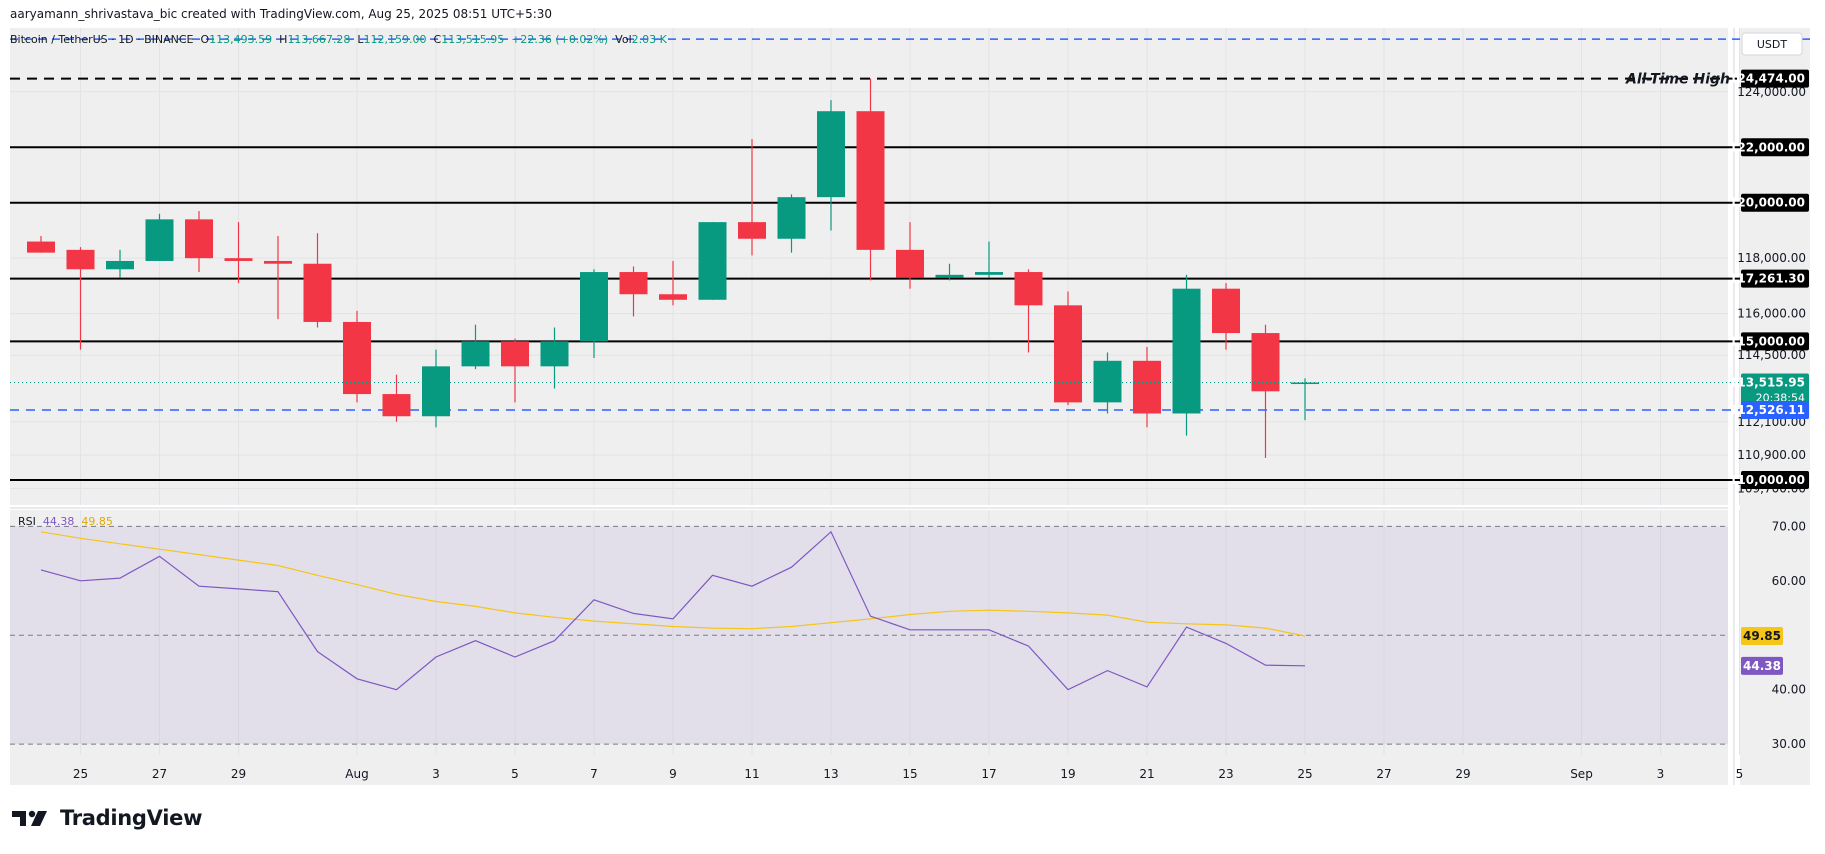 The height and width of the screenshot is (854, 1825). Describe the element at coordinates (283, 39) in the screenshot. I see `high-label: H` at that location.